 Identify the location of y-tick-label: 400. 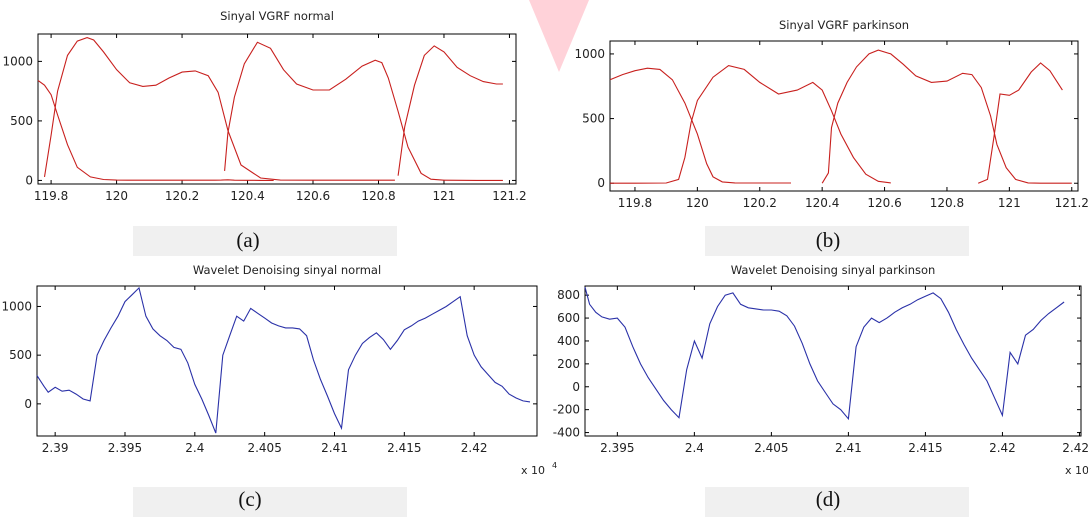
(568, 341).